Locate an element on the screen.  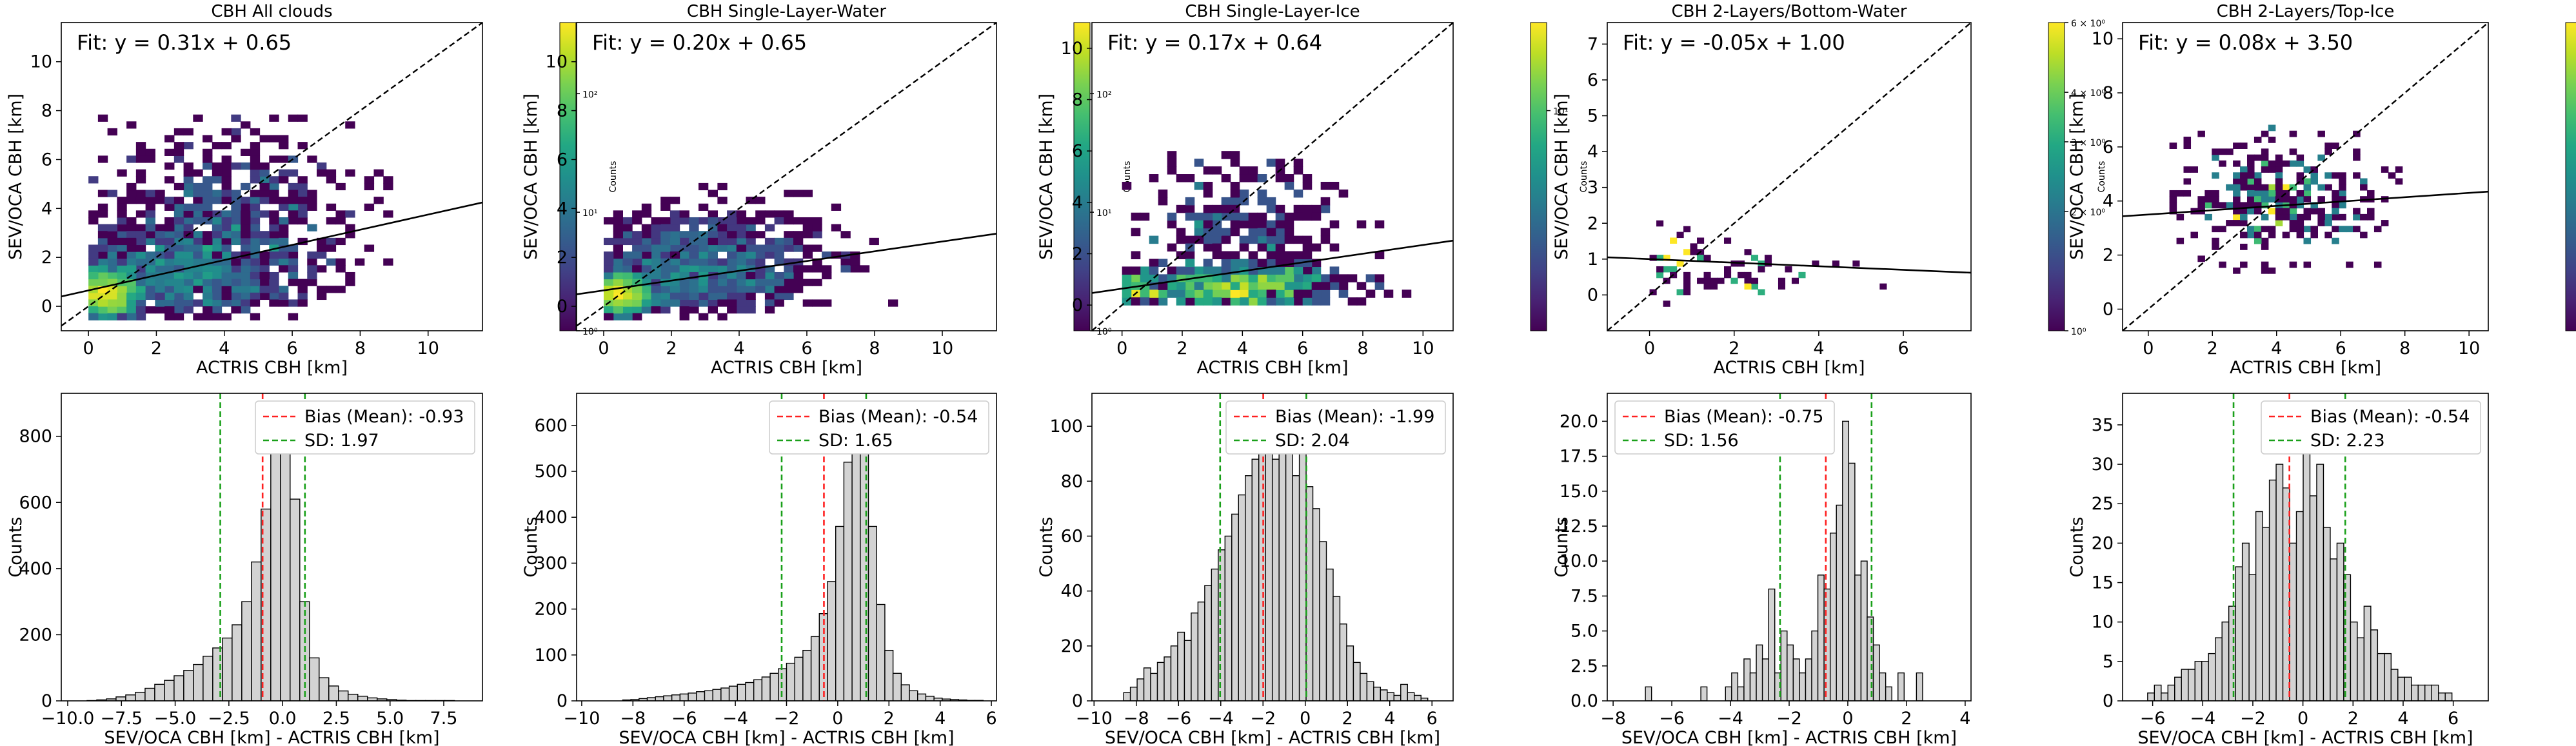
fit-label: Fit: y = 0.31x + 0.65 is located at coordinates (184, 42).